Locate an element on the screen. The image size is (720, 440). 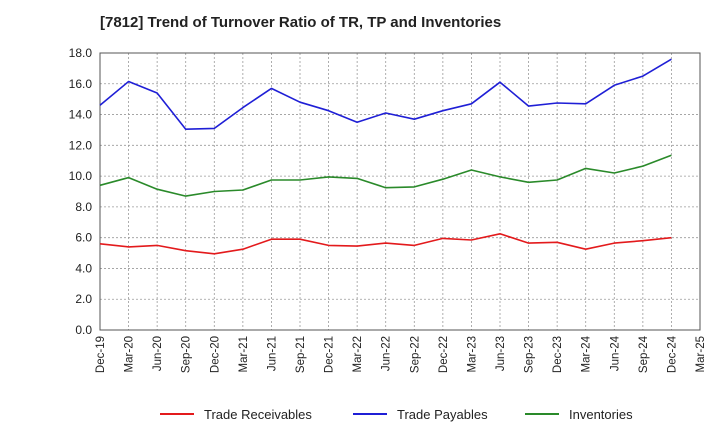
x-tick-label: Jun-20 is located at coordinates (158, 353).